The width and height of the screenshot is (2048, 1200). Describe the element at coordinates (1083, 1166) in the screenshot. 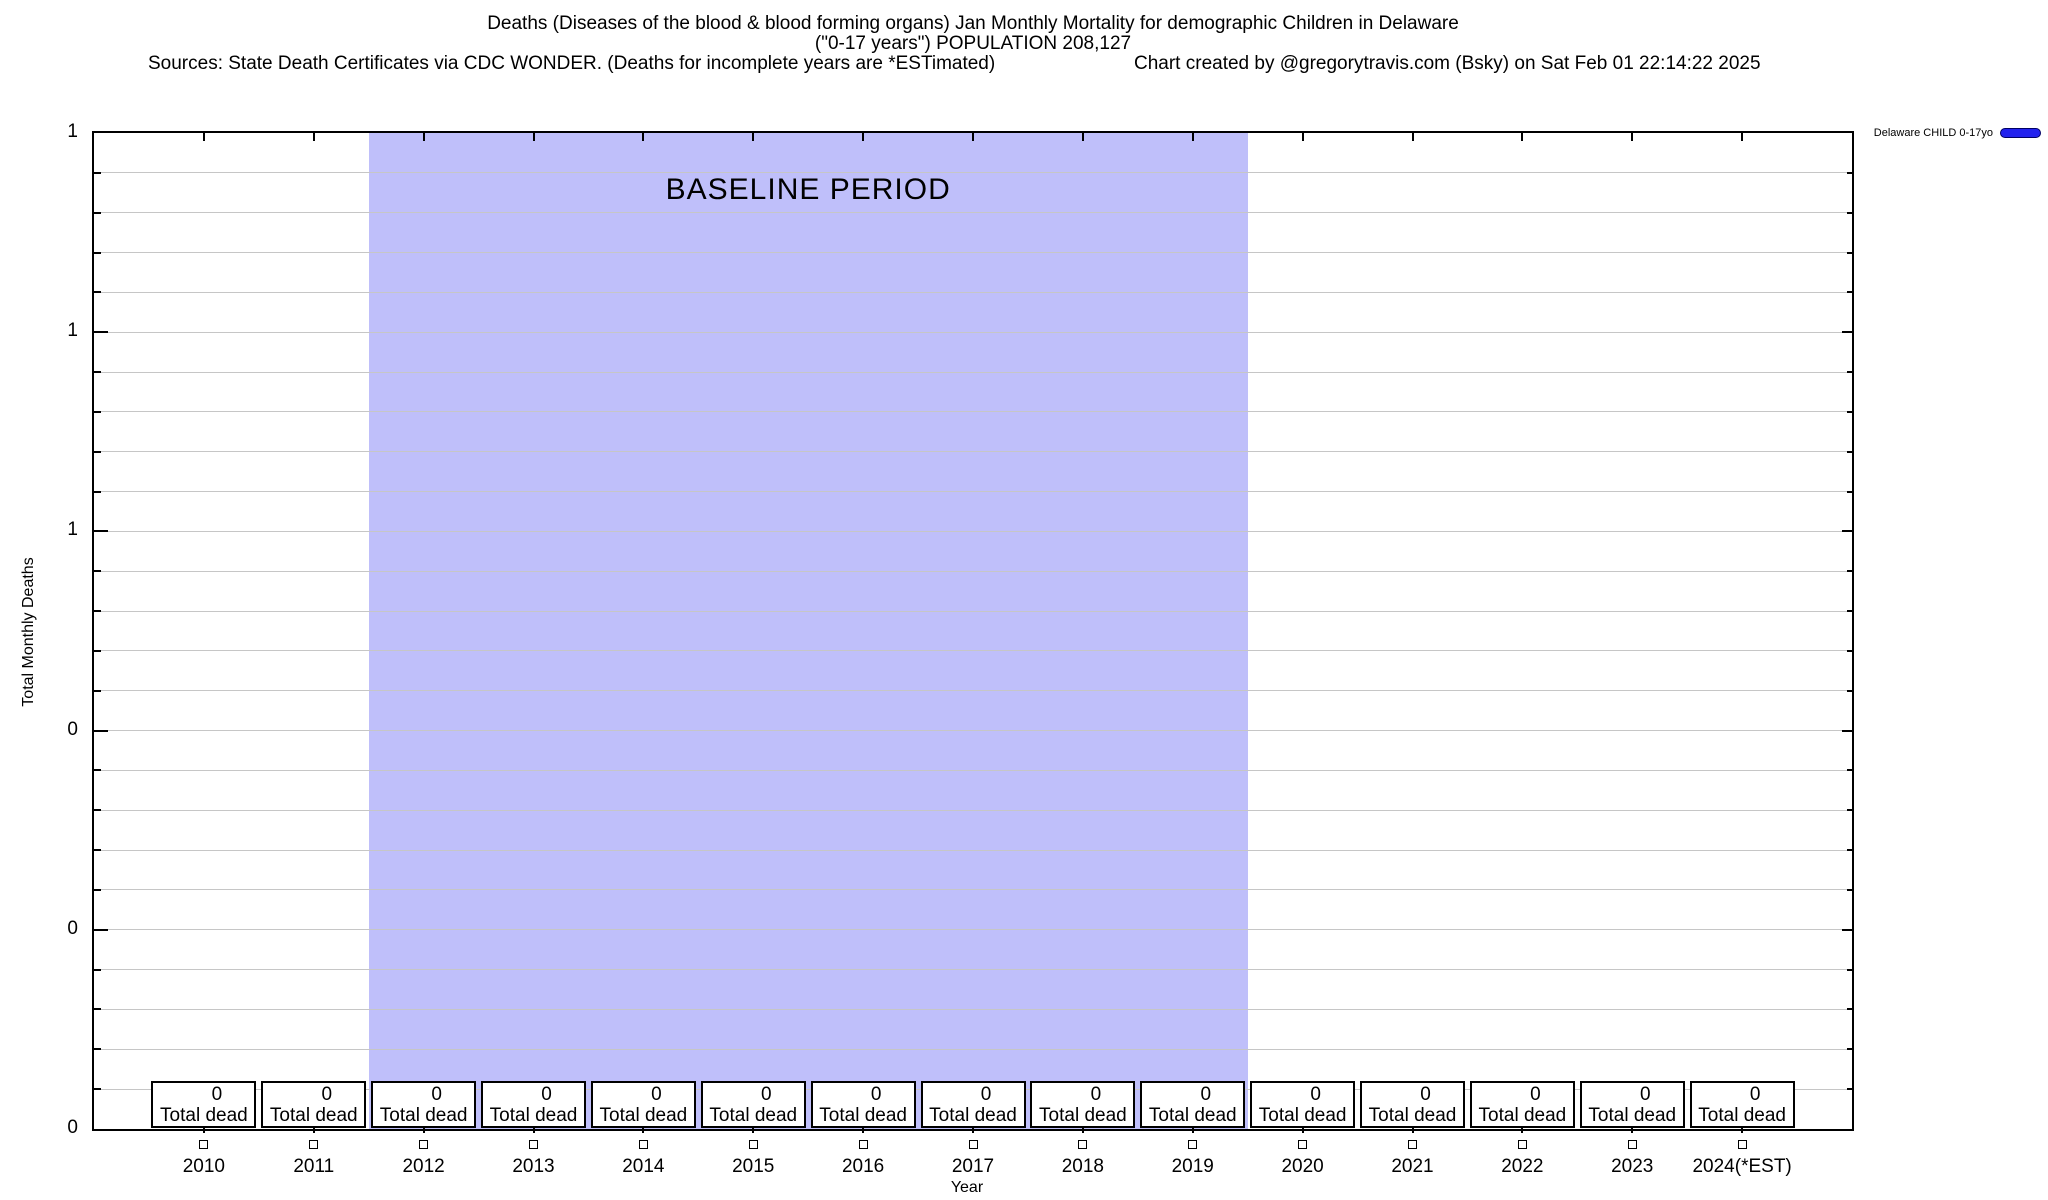

I see `x-tick-label: 2018` at that location.